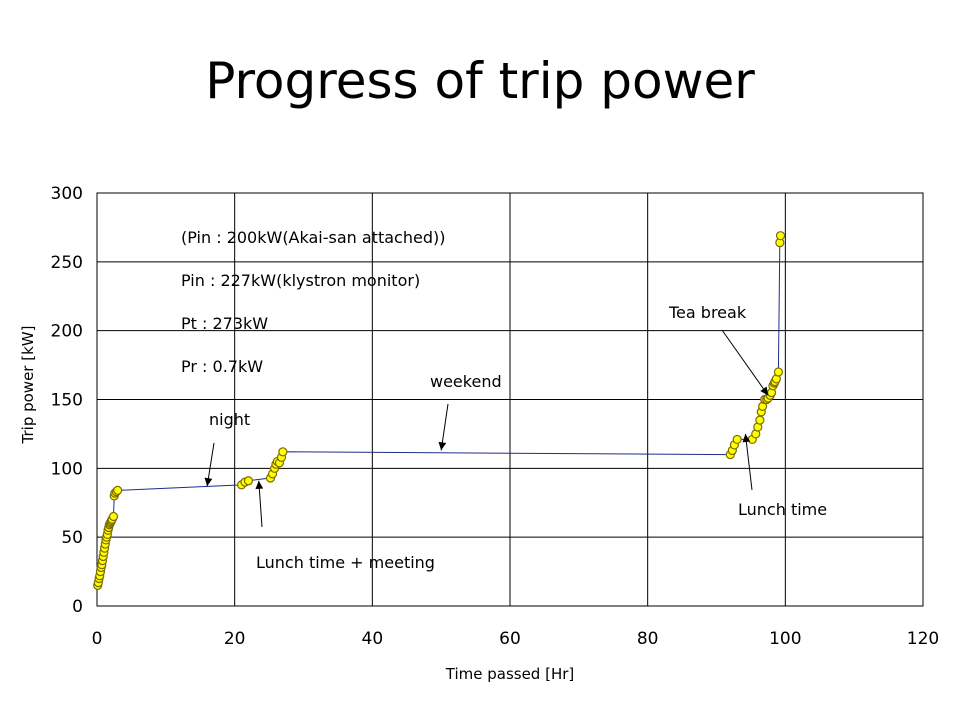 Image resolution: width=960 pixels, height=720 pixels. I want to click on y-tick-label: 200, so click(67, 332).